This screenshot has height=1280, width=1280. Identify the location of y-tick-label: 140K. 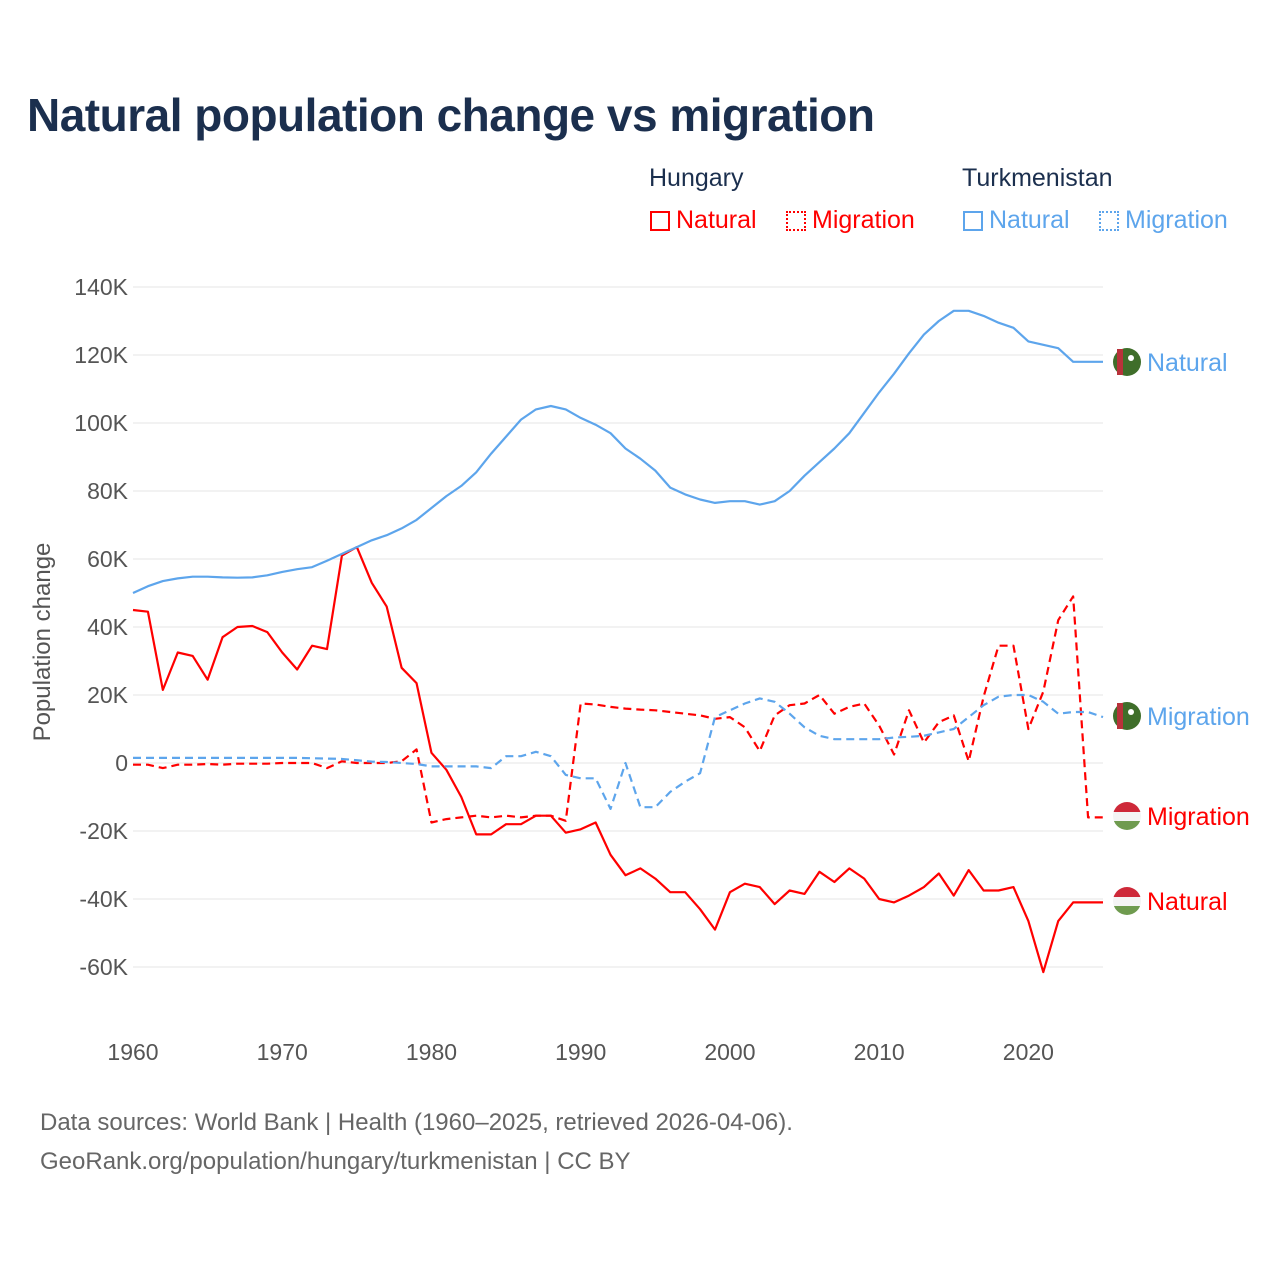
(101, 287).